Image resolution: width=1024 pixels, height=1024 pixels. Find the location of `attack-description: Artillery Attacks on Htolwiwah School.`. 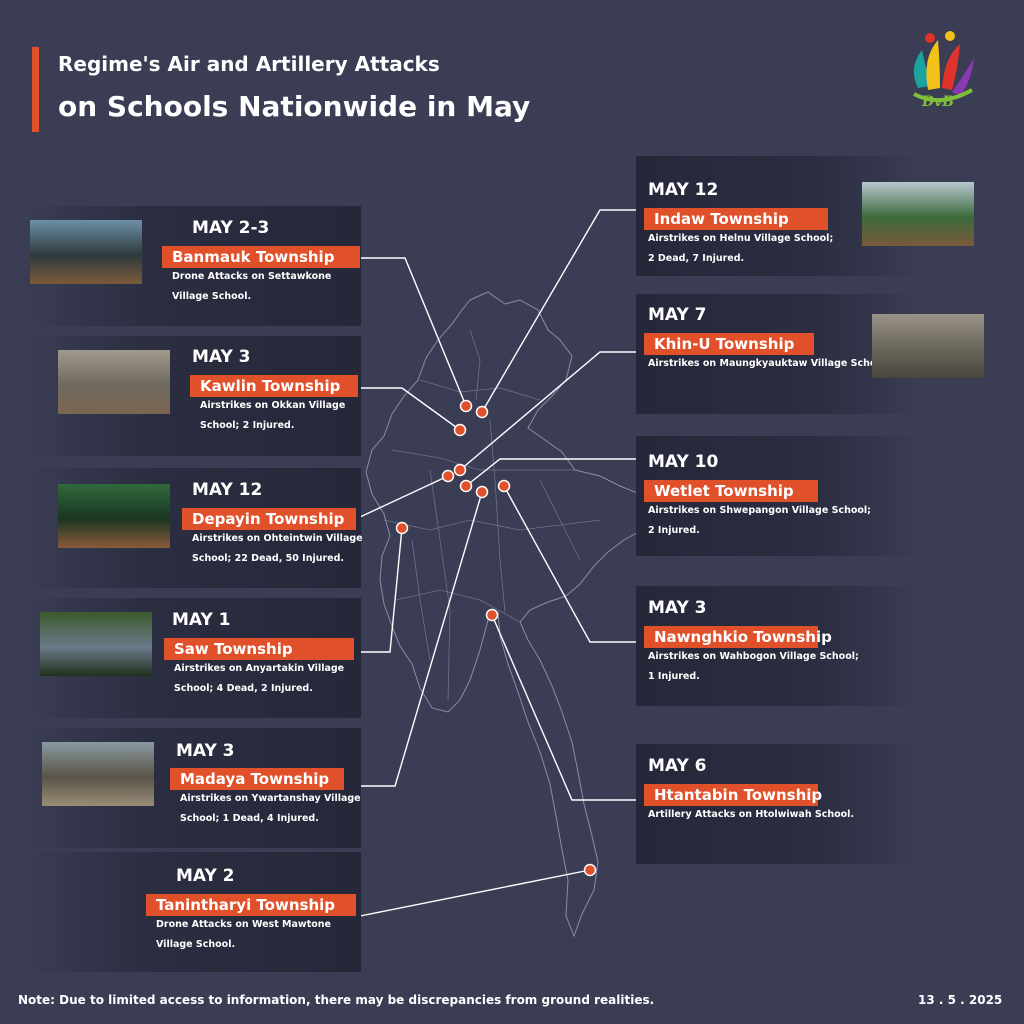

attack-description: Artillery Attacks on Htolwiwah School. is located at coordinates (751, 814).